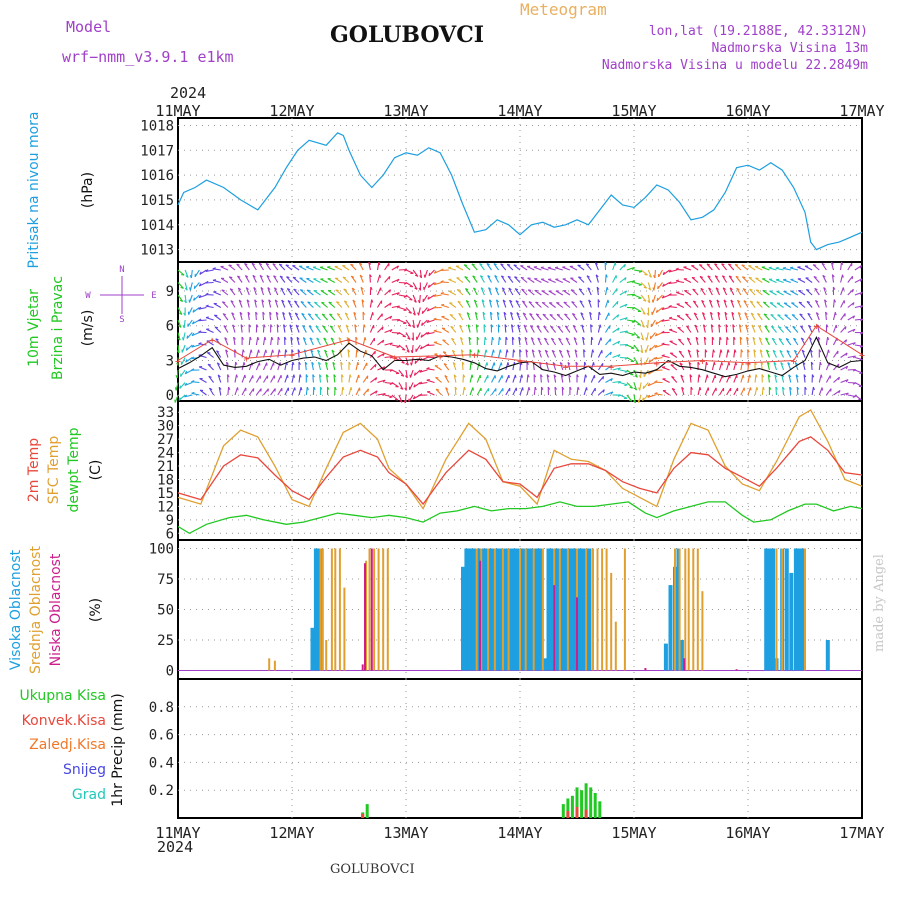 The height and width of the screenshot is (900, 900). Describe the element at coordinates (161, 550) in the screenshot. I see `y-tick-label: 100` at that location.